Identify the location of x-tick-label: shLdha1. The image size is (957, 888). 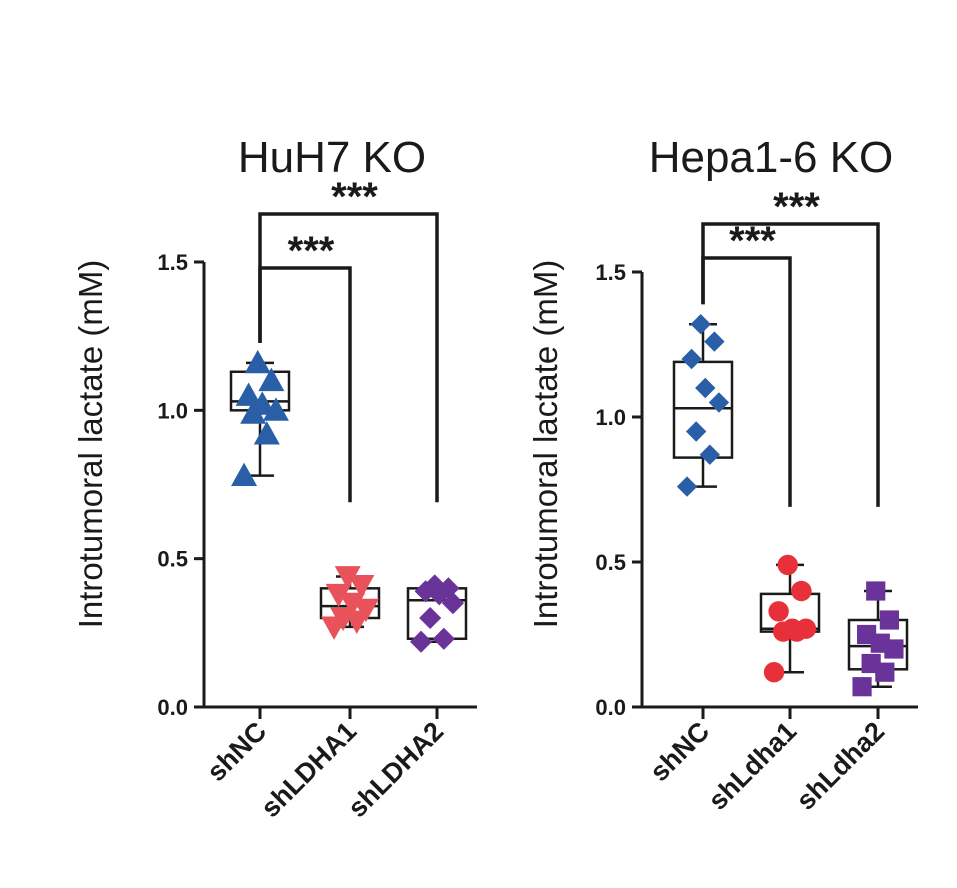
(753, 766).